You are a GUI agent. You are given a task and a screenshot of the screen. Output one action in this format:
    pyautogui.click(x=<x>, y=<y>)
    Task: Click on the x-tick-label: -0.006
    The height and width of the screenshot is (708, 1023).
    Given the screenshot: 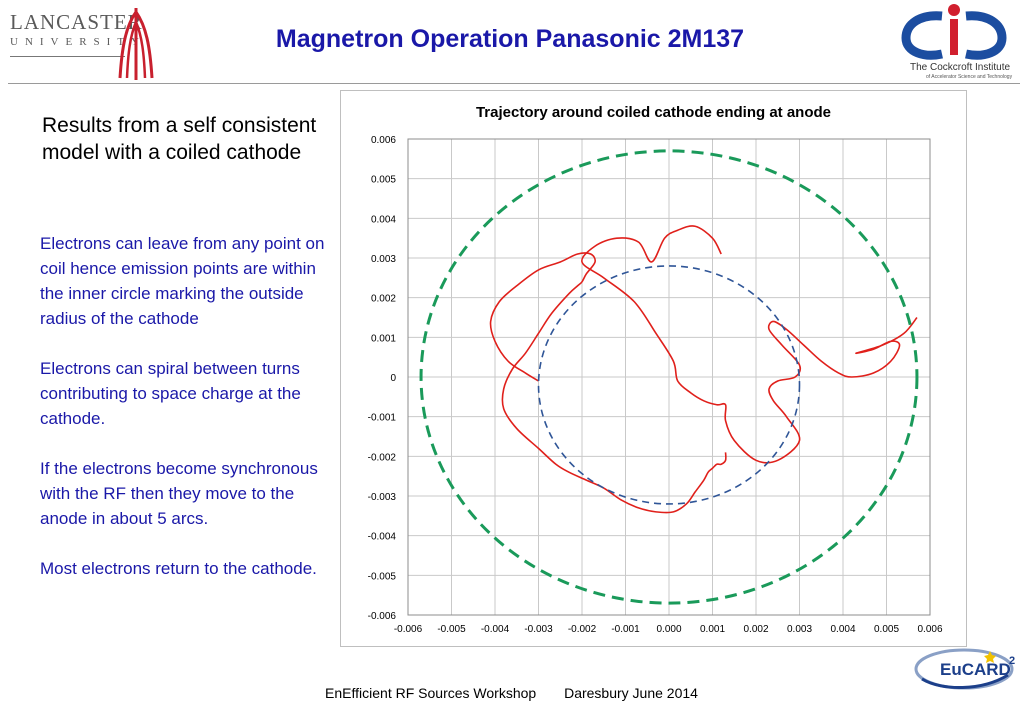 What is the action you would take?
    pyautogui.click(x=408, y=629)
    